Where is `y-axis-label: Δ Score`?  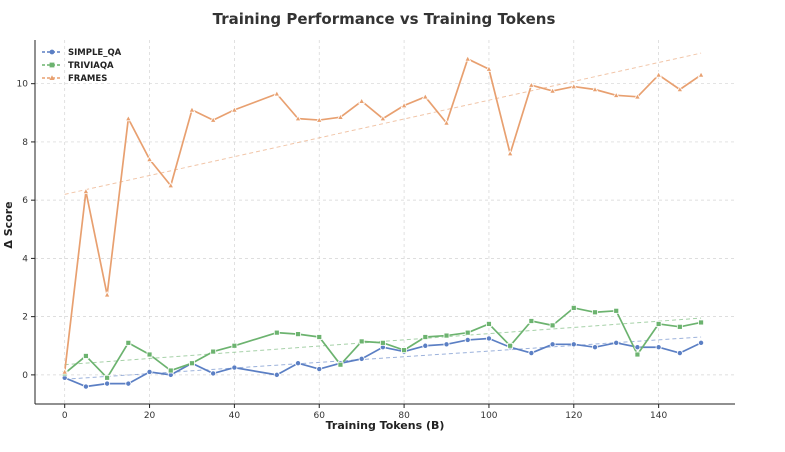 y-axis-label: Δ Score is located at coordinates (8, 224).